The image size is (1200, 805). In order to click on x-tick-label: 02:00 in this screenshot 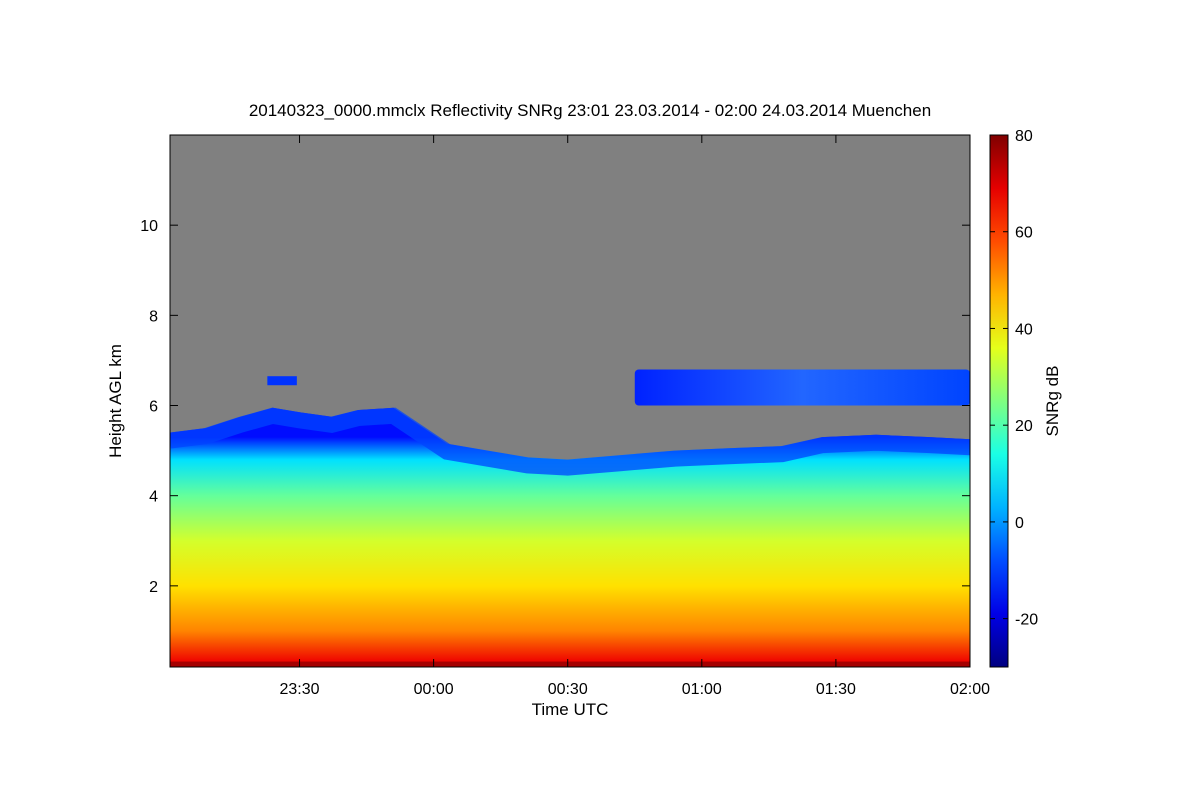, I will do `click(970, 689)`.